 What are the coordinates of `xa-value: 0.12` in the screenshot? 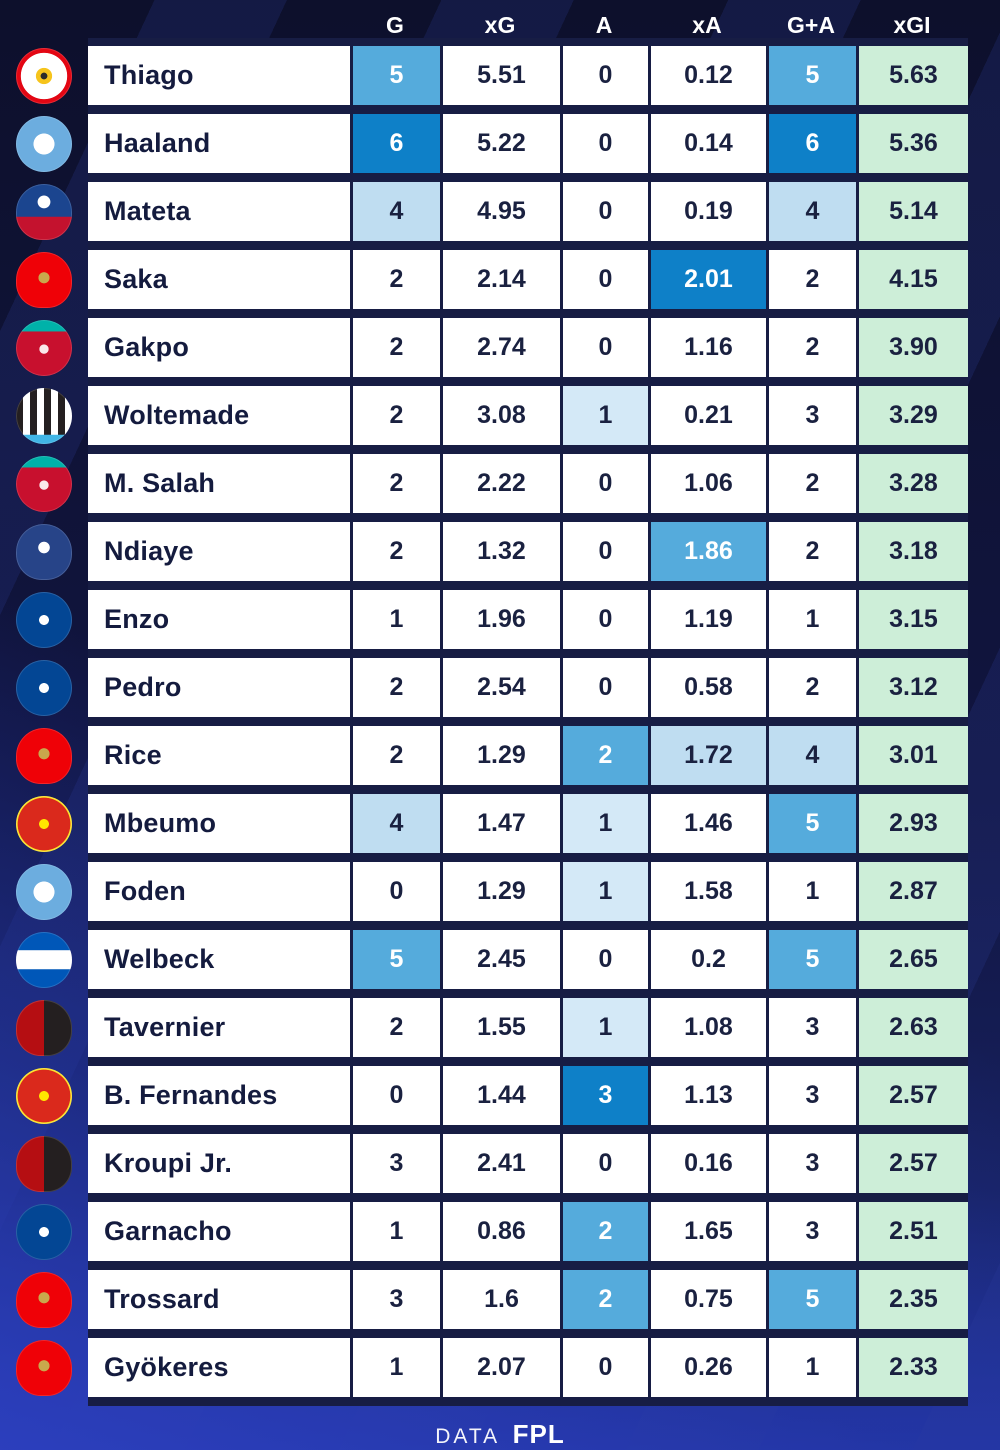 It's located at (707, 75).